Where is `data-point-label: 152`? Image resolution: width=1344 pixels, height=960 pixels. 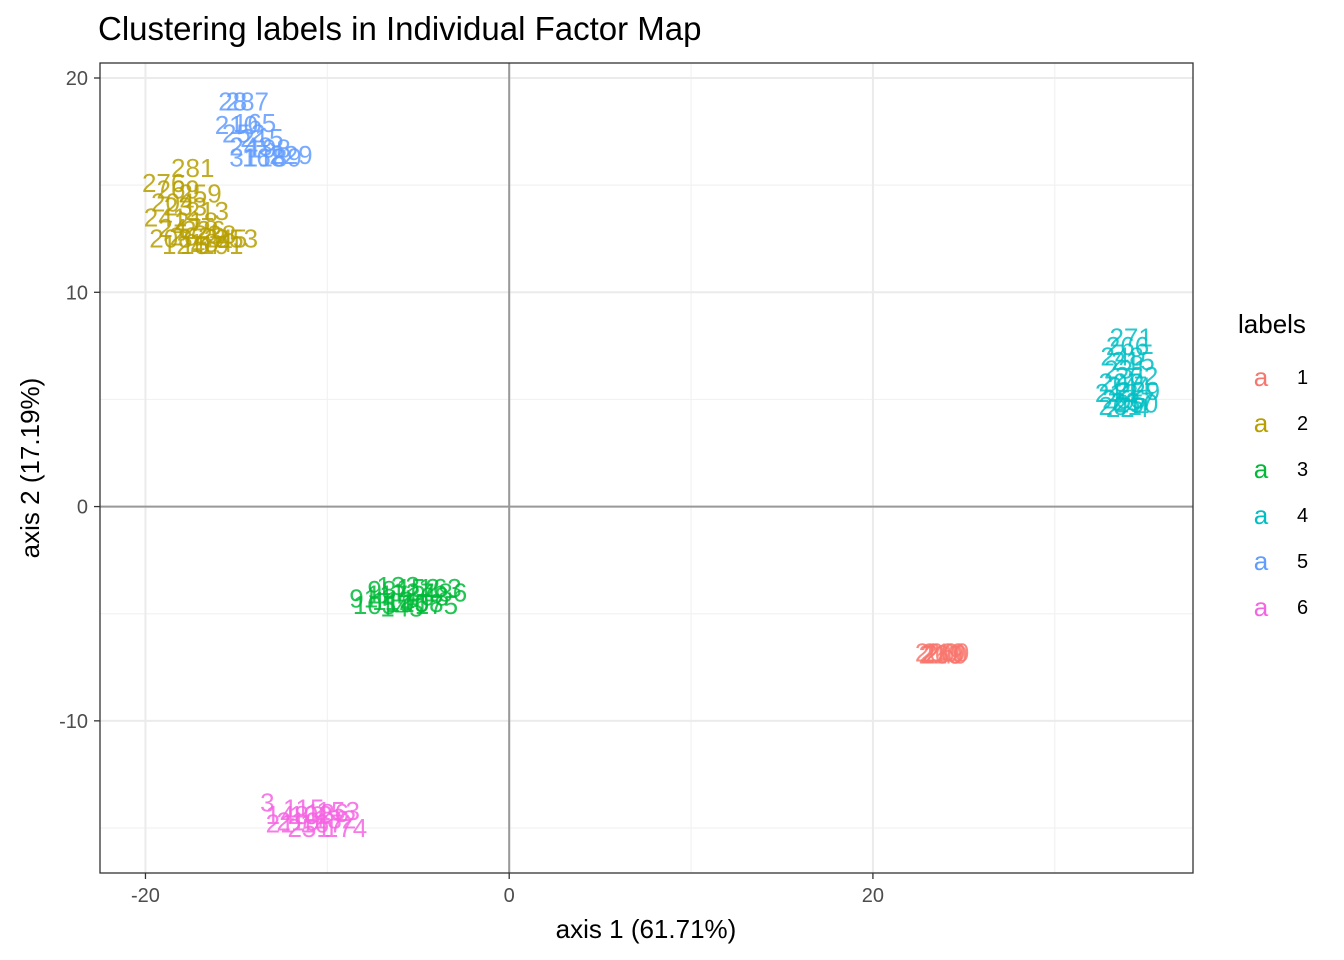 data-point-label: 152 is located at coordinates (418, 588).